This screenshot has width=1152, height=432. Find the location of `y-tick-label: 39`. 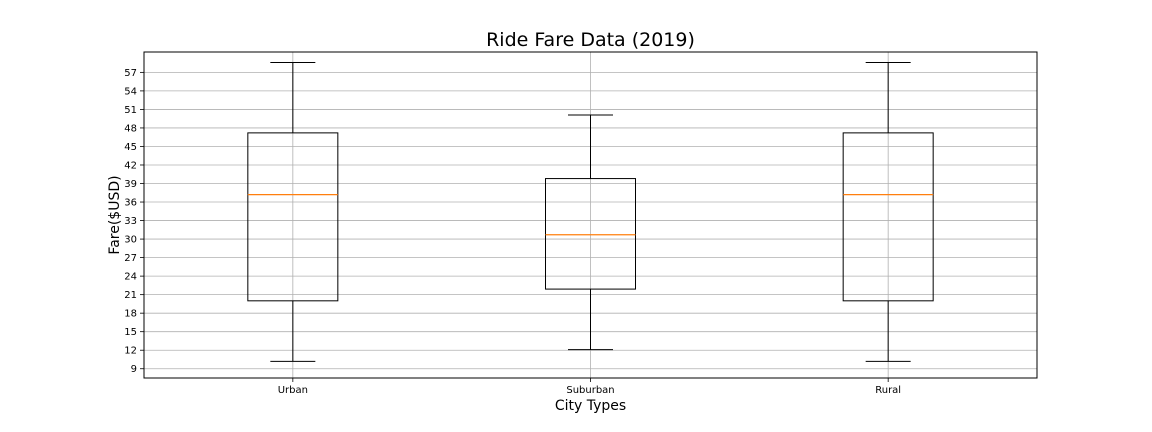

y-tick-label: 39 is located at coordinates (130, 184).